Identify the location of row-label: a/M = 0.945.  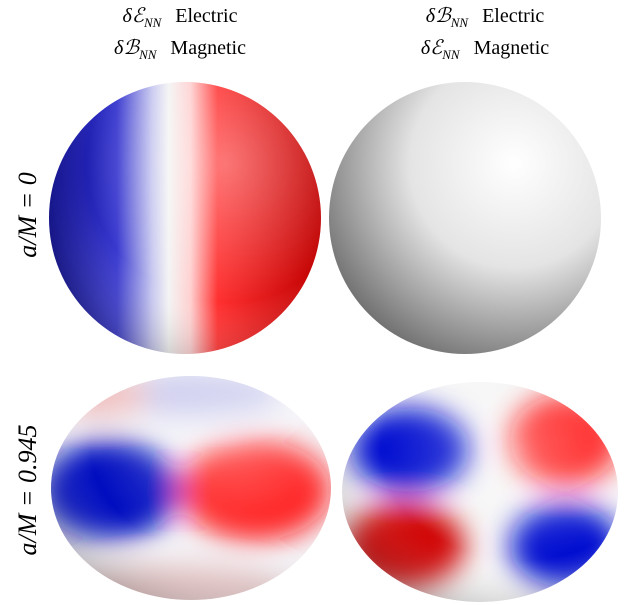
(27, 490).